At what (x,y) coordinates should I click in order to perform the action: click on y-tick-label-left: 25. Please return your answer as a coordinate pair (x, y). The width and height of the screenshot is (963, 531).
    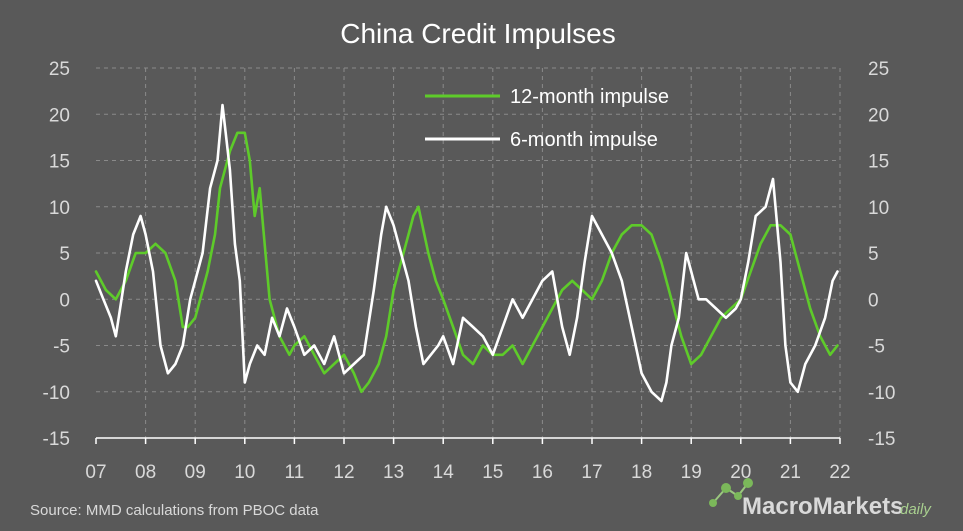
    Looking at the image, I should click on (59, 69).